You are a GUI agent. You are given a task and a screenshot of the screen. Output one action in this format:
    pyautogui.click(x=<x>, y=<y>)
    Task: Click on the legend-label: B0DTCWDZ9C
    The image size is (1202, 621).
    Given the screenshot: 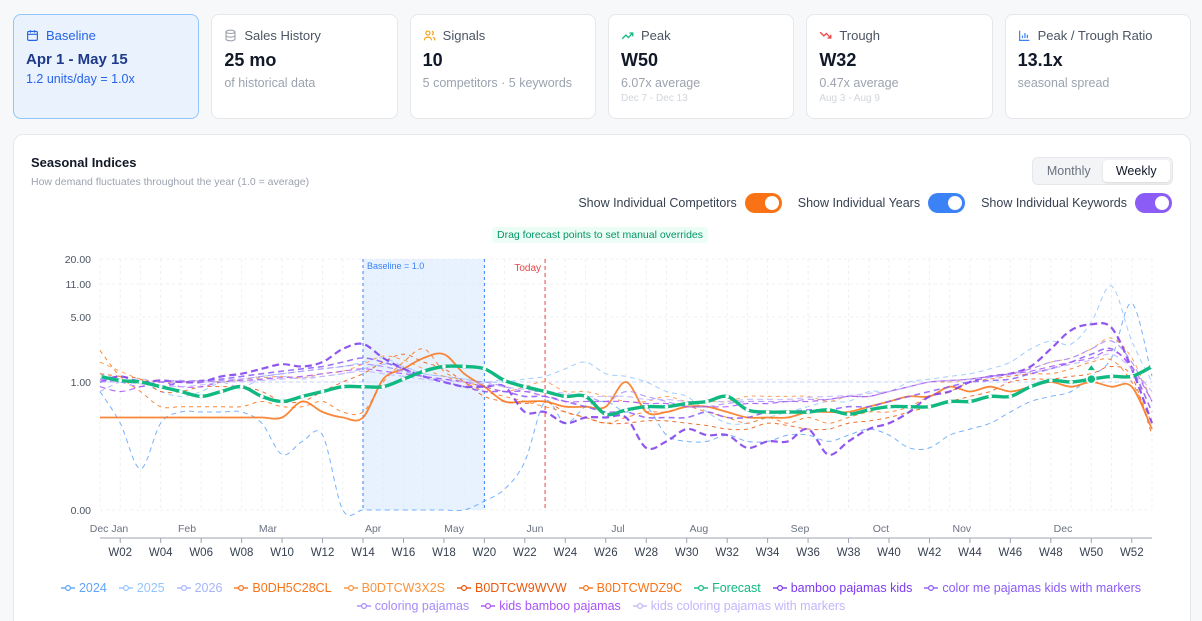 What is the action you would take?
    pyautogui.click(x=639, y=588)
    